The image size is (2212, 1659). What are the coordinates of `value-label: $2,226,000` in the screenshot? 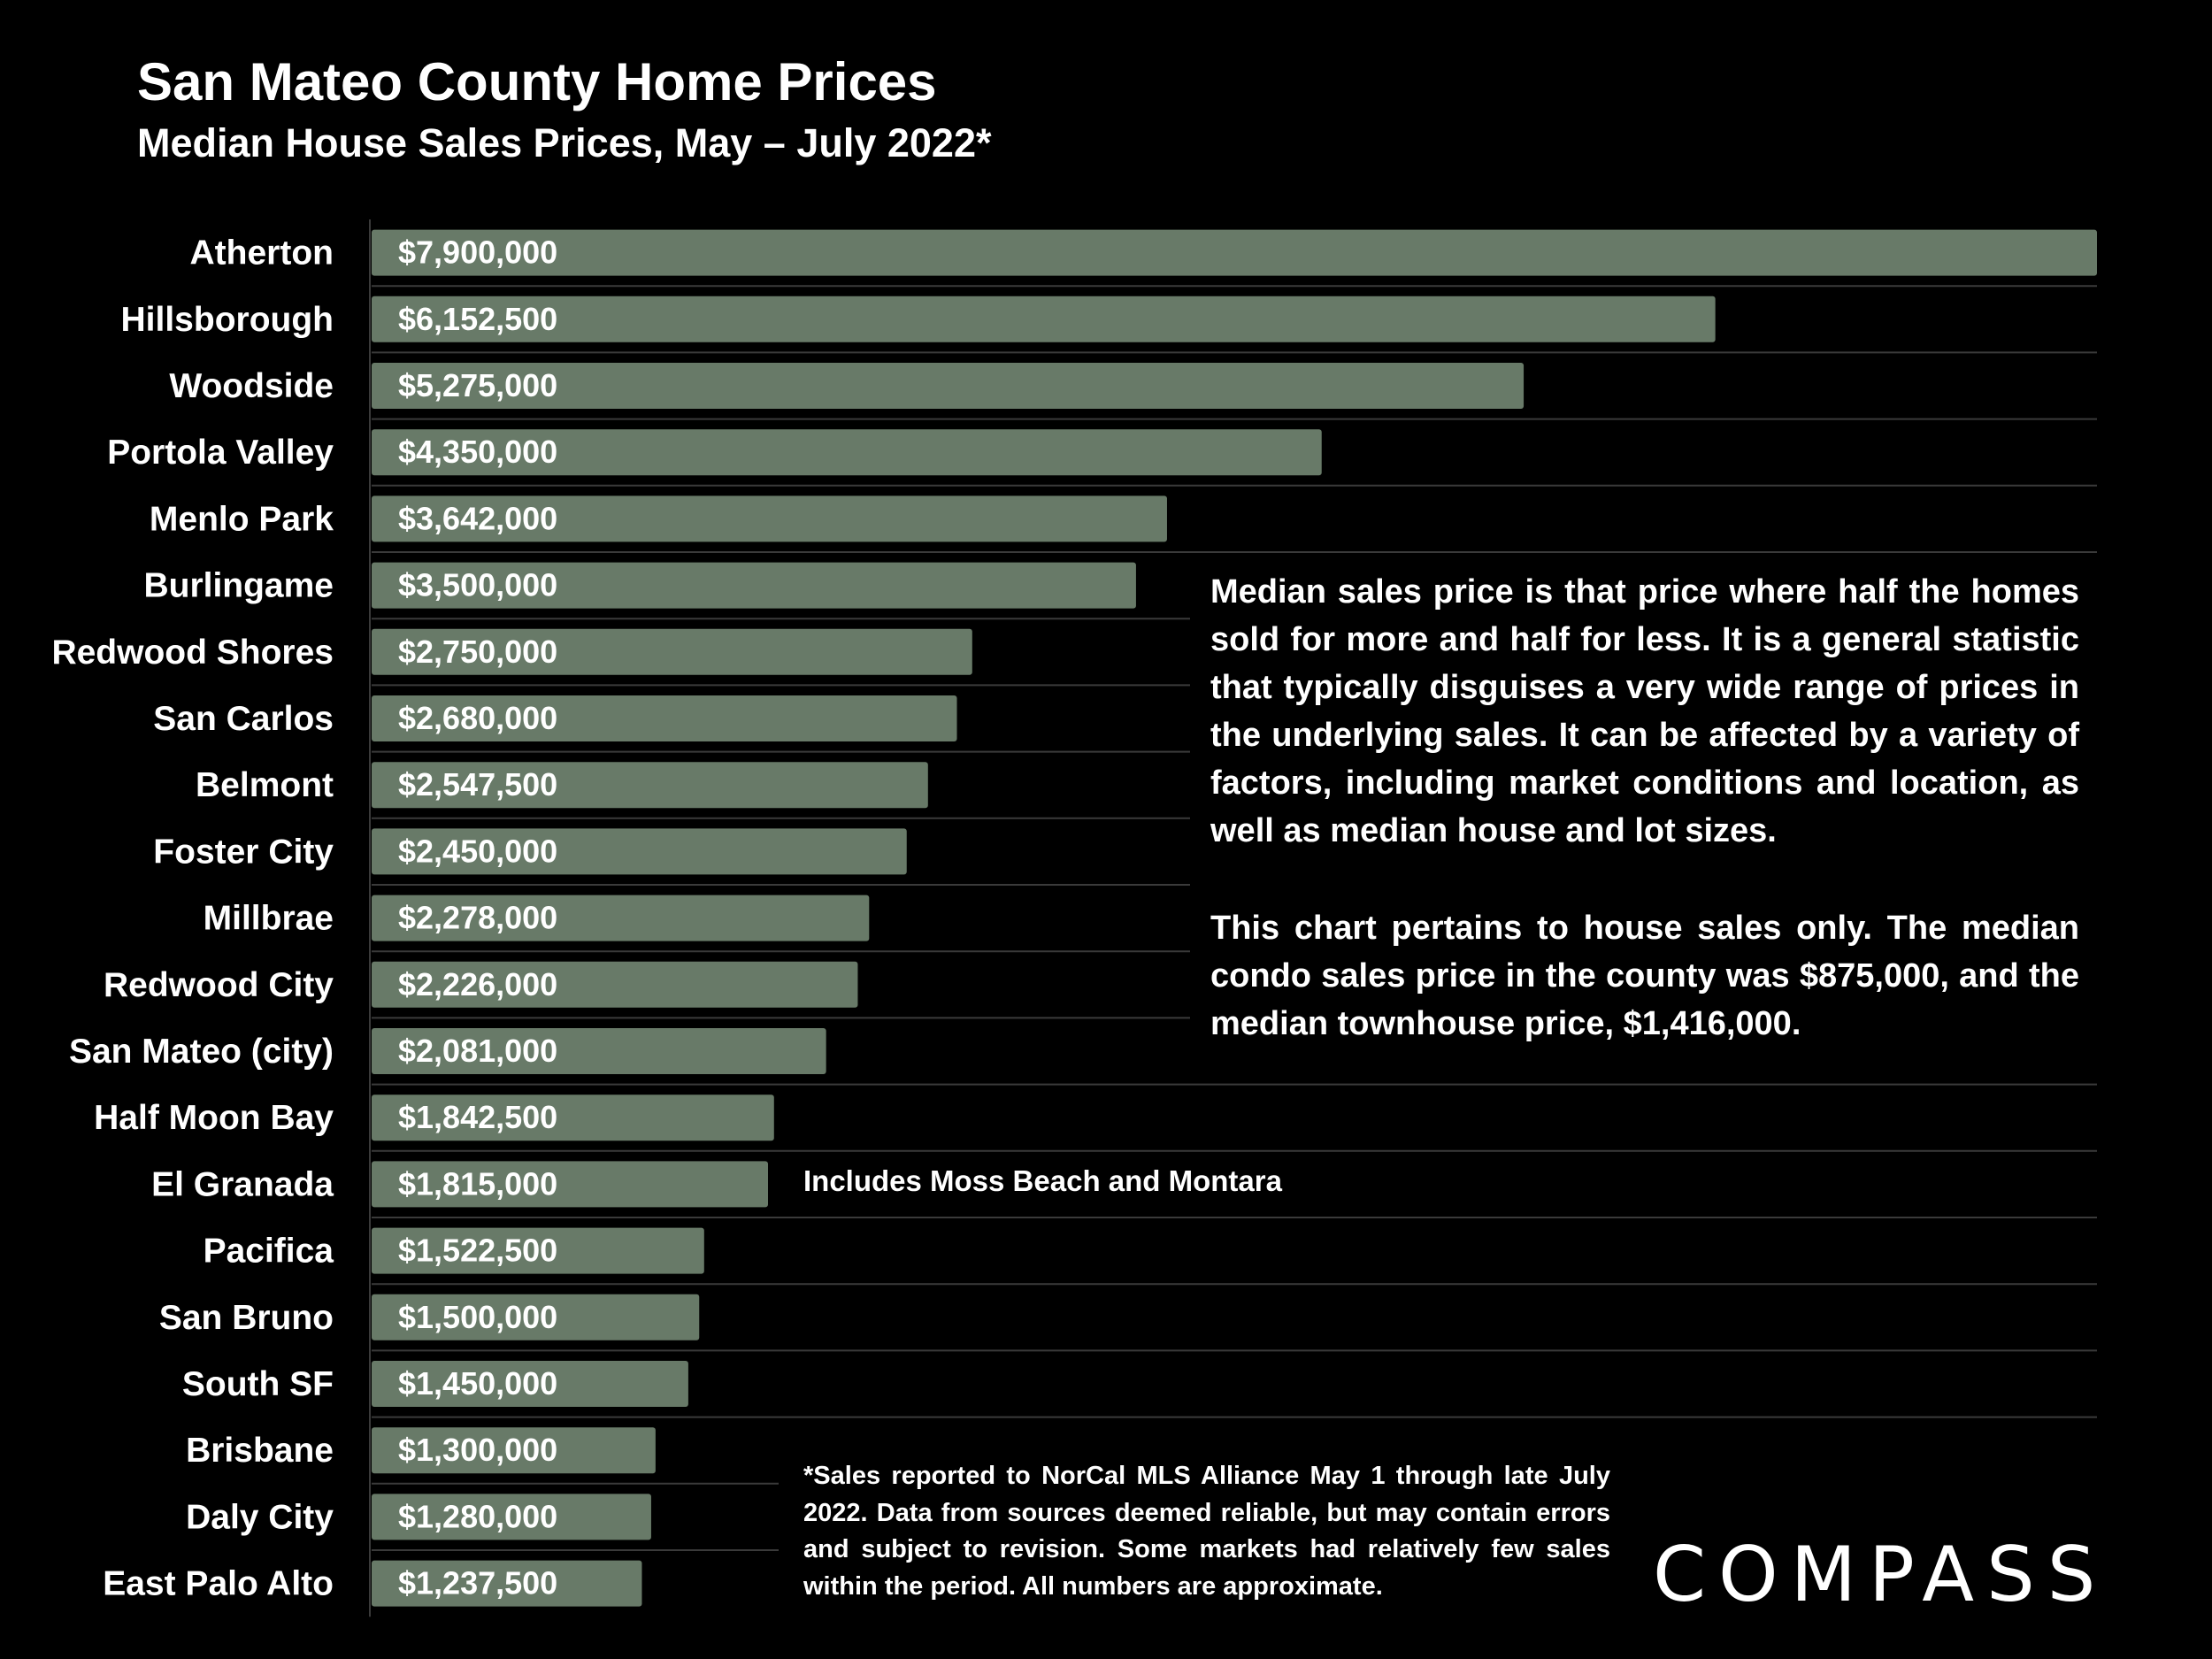 It's located at (478, 984).